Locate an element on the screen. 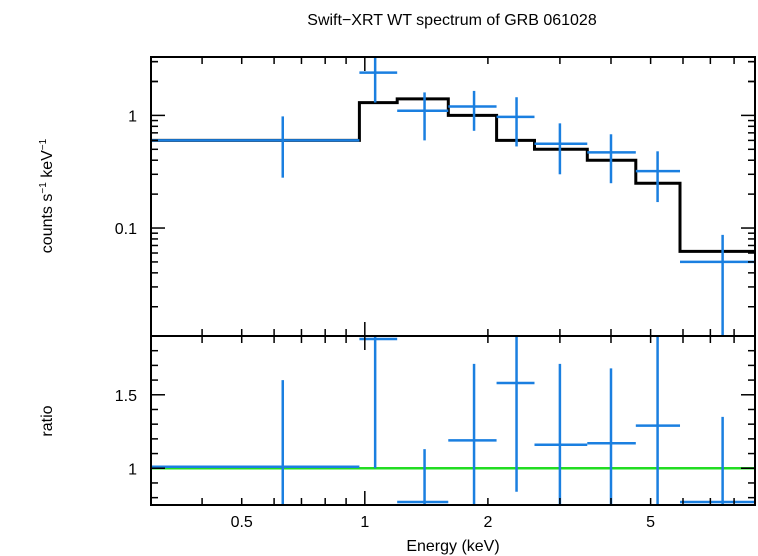 This screenshot has height=556, width=758. spectrum-y-axis-label: counts s−1 keV−1 is located at coordinates (47, 195).